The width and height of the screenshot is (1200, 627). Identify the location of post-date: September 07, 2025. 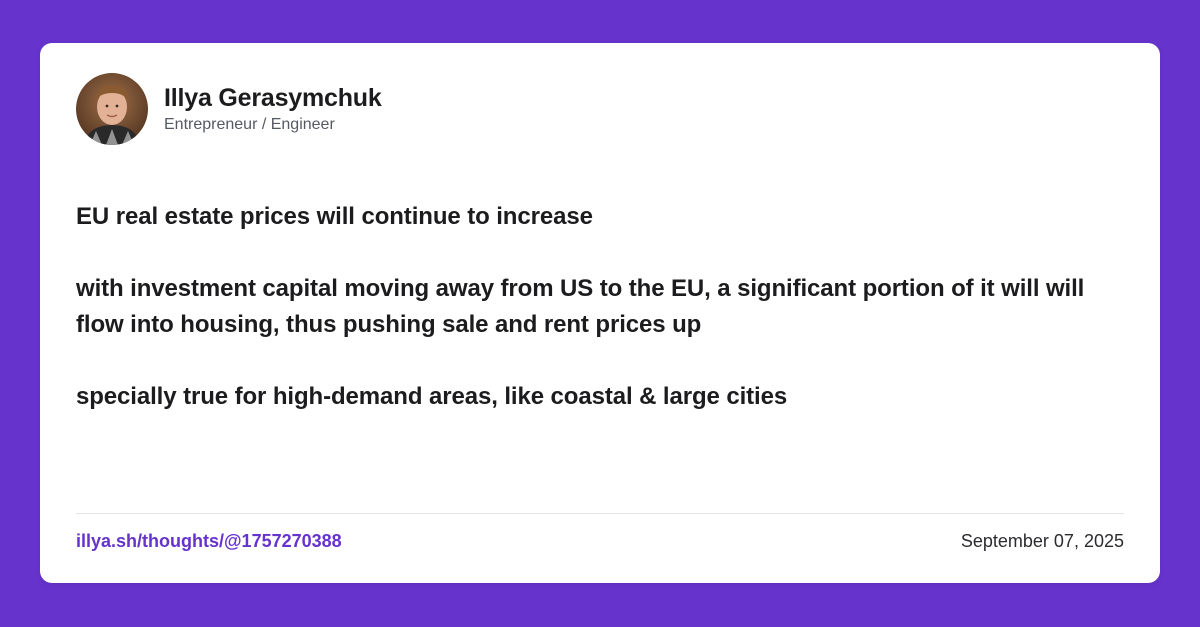
(1042, 541).